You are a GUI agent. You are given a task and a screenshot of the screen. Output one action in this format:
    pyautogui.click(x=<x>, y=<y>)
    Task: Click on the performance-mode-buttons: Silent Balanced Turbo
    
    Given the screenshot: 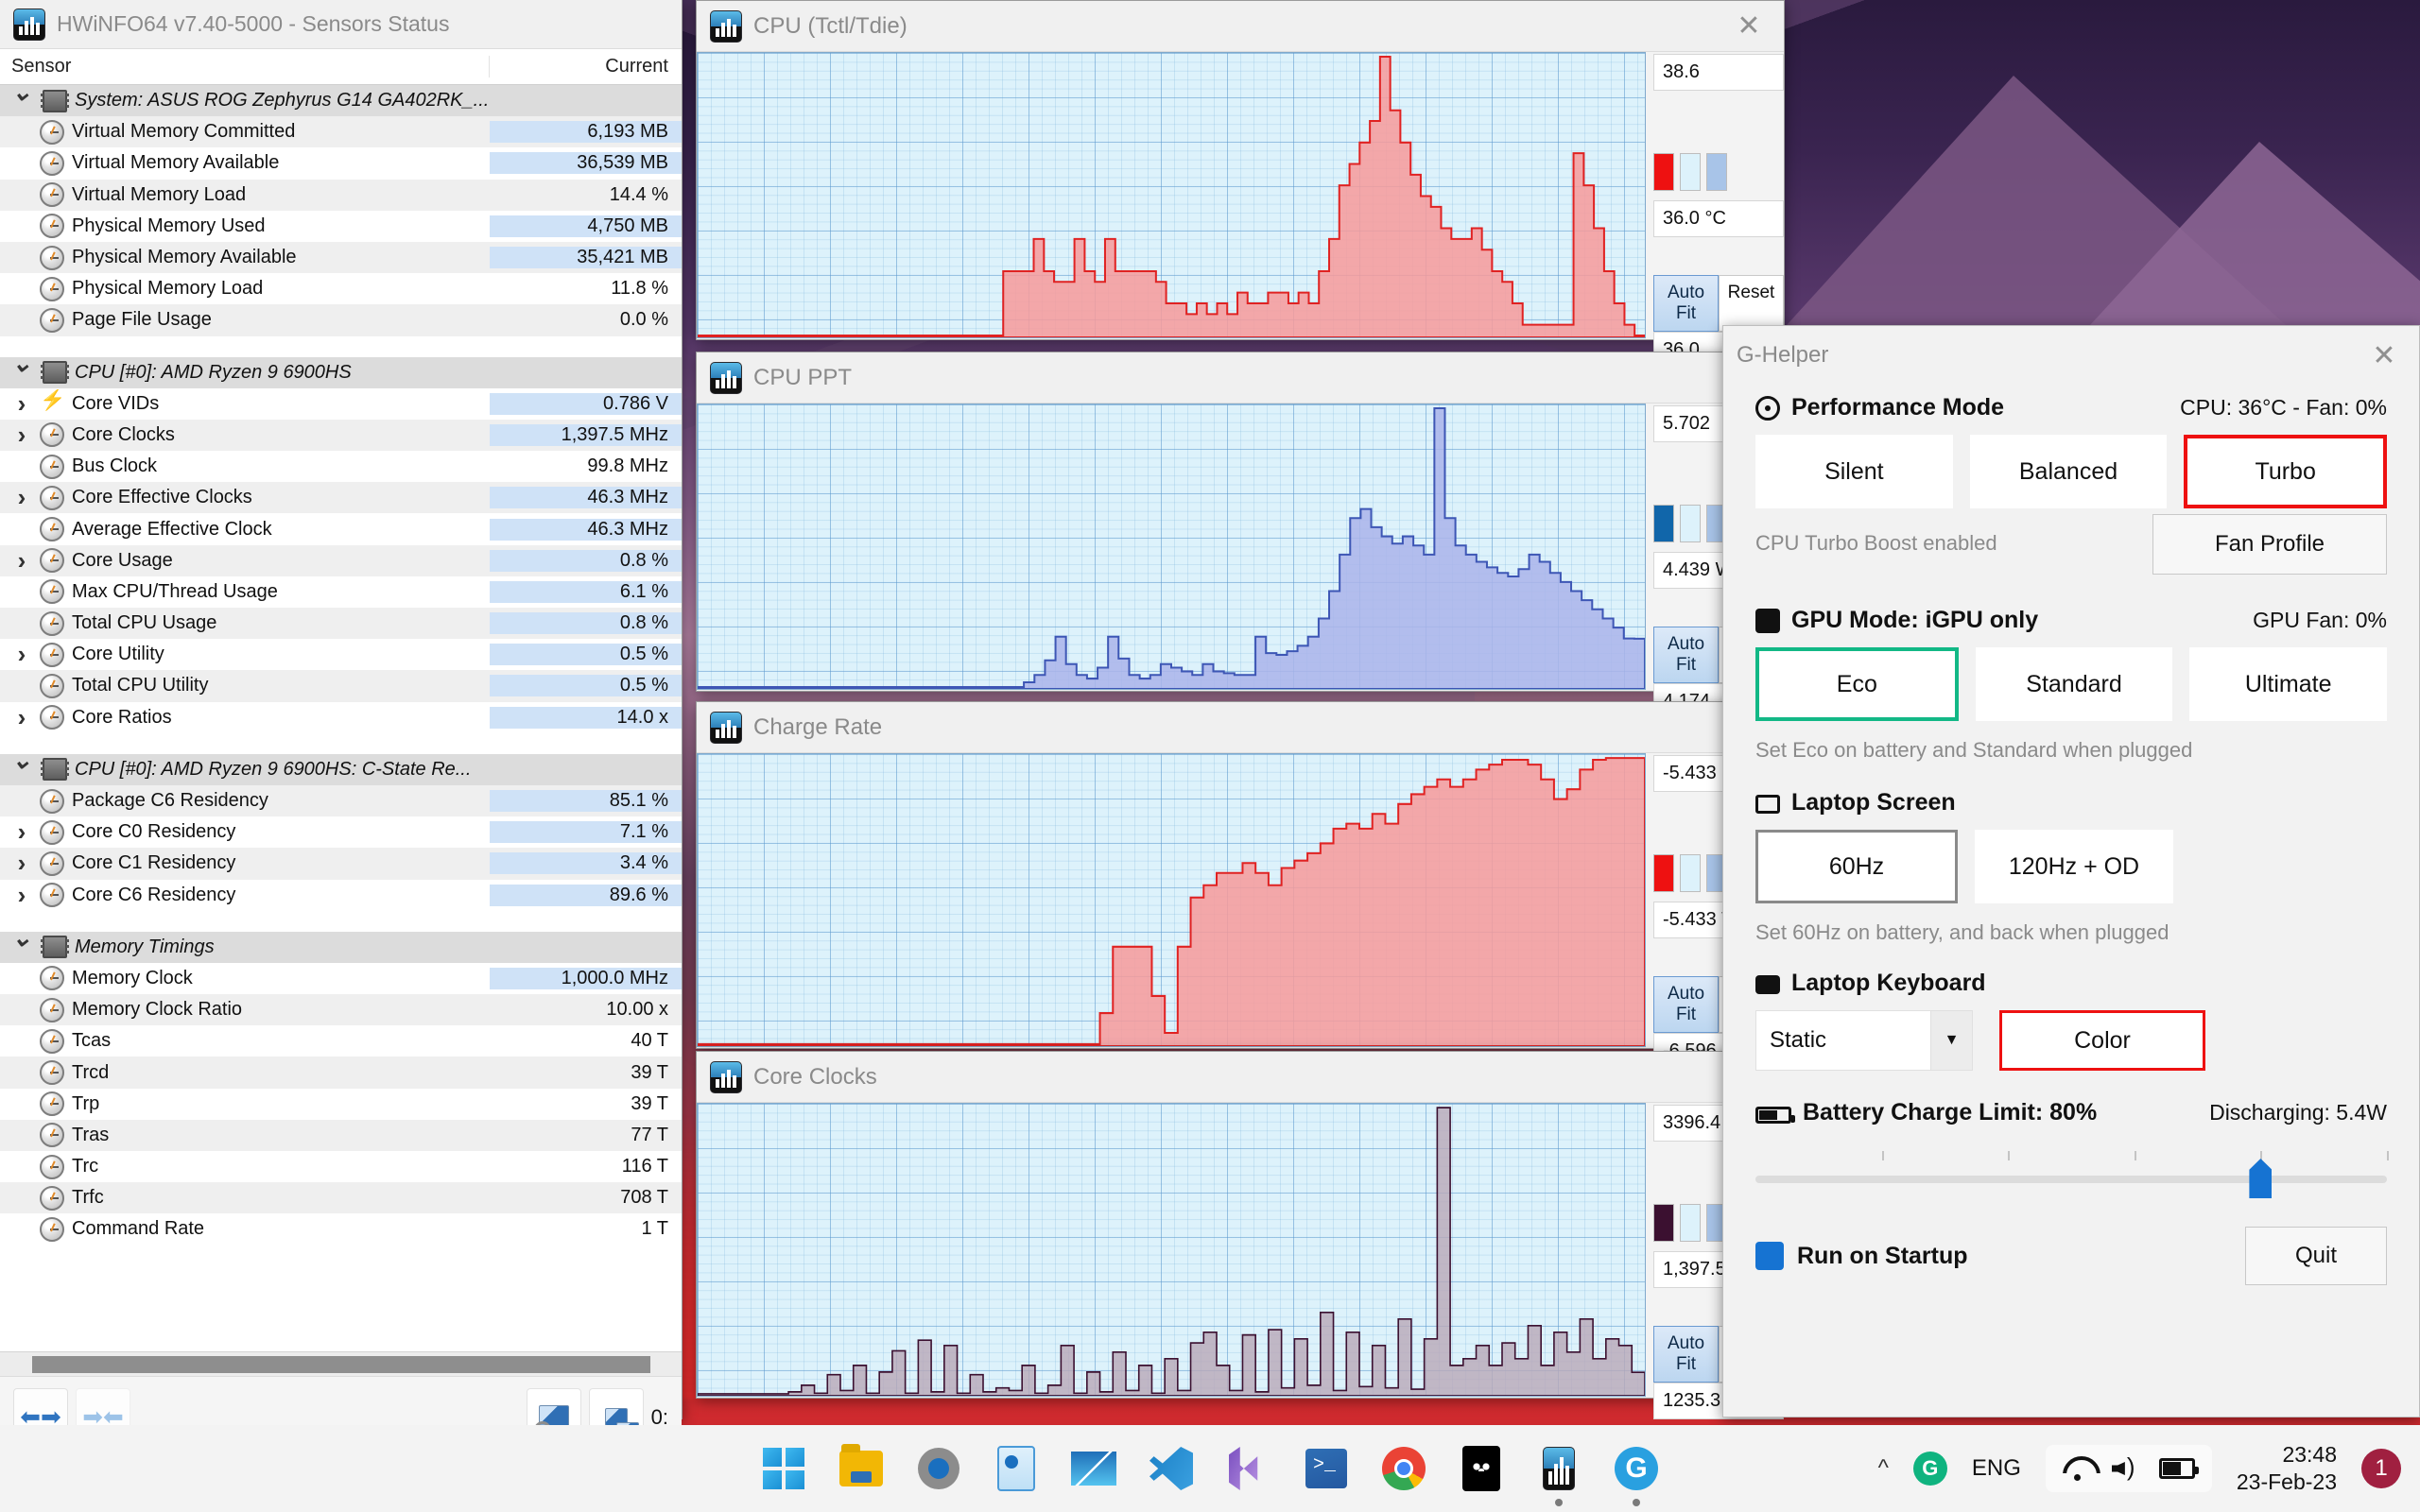 What is the action you would take?
    pyautogui.click(x=2071, y=471)
    